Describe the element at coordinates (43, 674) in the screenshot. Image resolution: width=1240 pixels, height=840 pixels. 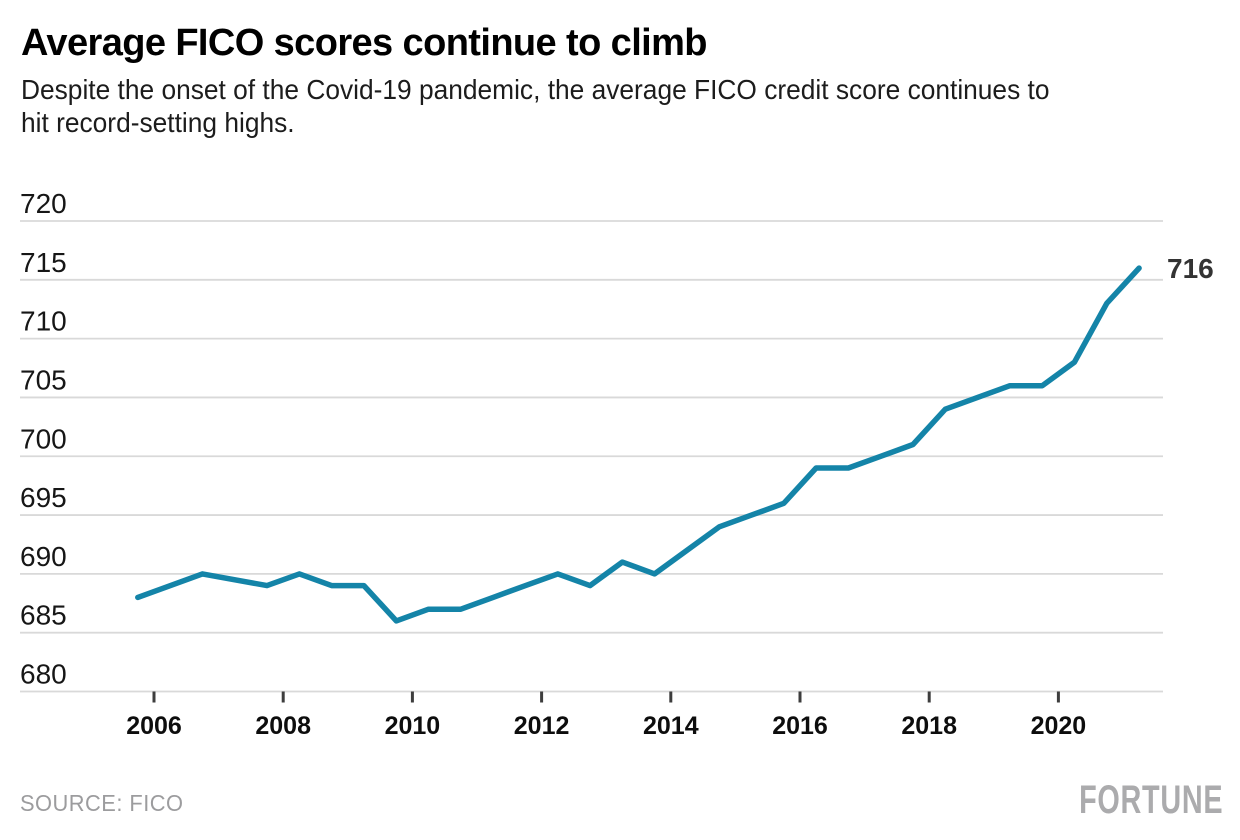
I see `y-axis-label: 680` at that location.